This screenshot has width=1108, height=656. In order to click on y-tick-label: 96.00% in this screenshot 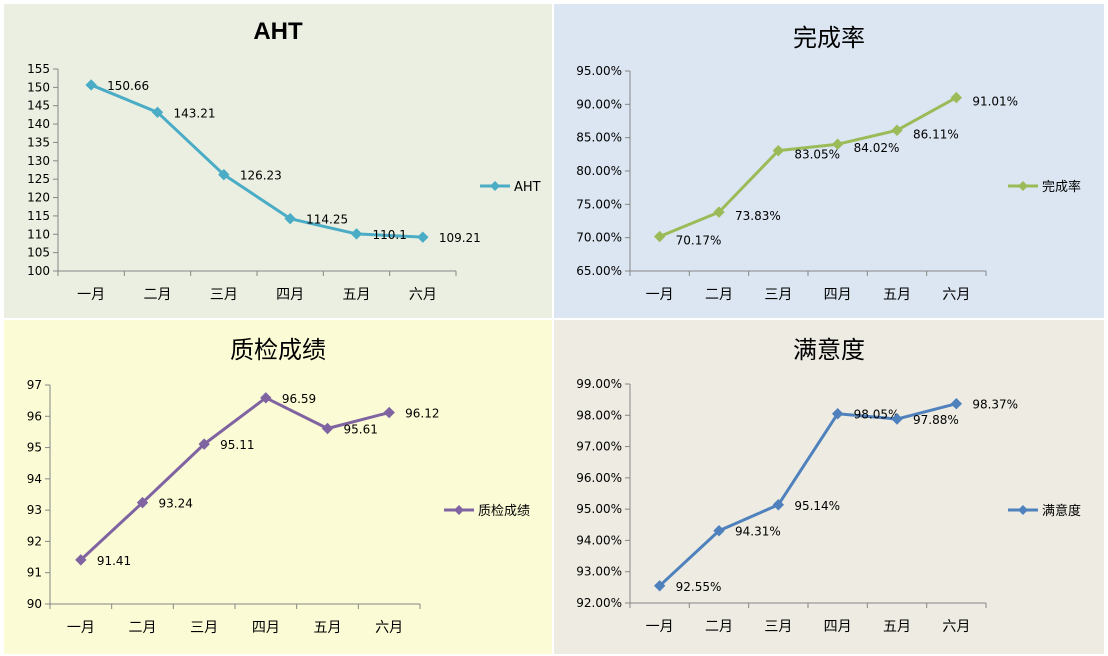, I will do `click(599, 478)`.